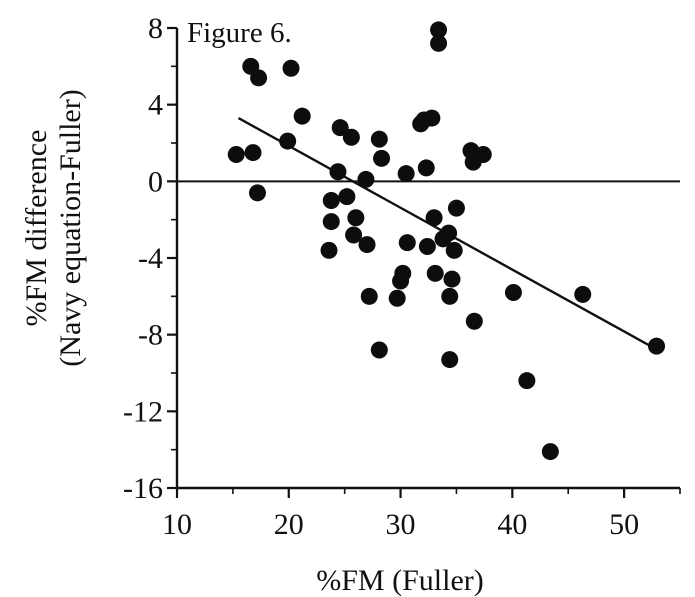  Describe the element at coordinates (36, 228) in the screenshot. I see `y-axis-title-line1: %FM difference` at that location.